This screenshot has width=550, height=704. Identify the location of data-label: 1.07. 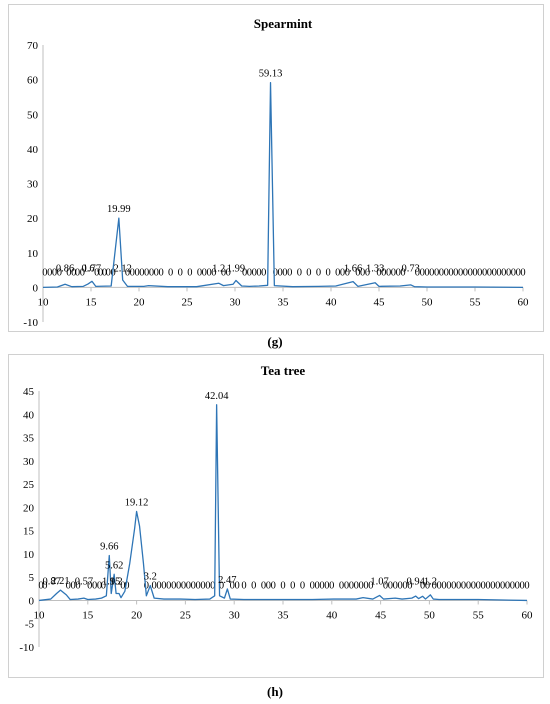
(379, 581).